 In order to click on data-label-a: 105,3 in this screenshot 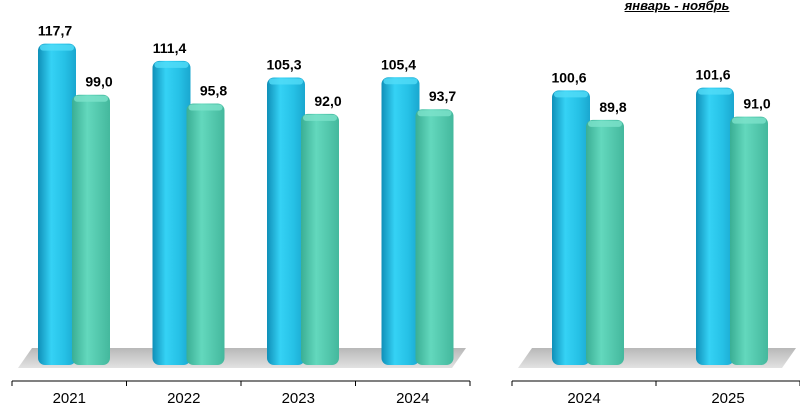, I will do `click(283, 65)`.